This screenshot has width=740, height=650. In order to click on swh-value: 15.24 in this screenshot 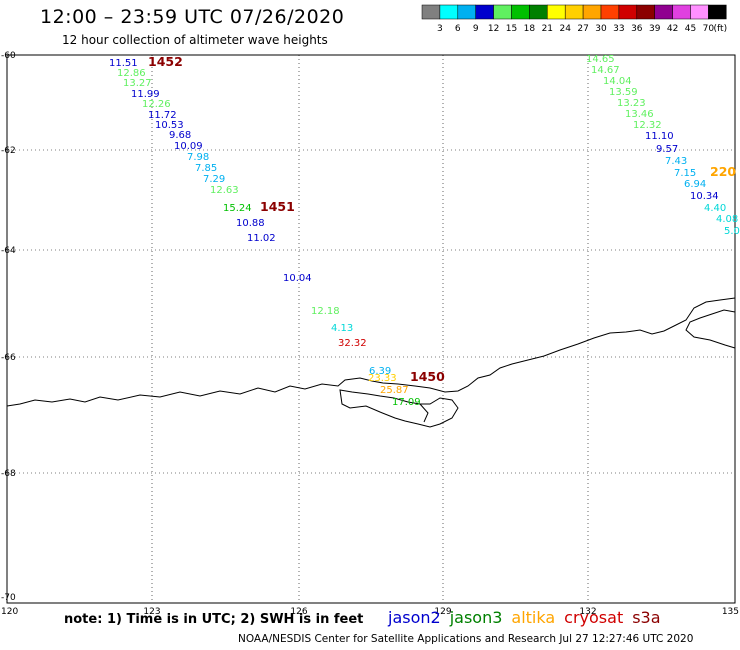, I will do `click(237, 208)`.